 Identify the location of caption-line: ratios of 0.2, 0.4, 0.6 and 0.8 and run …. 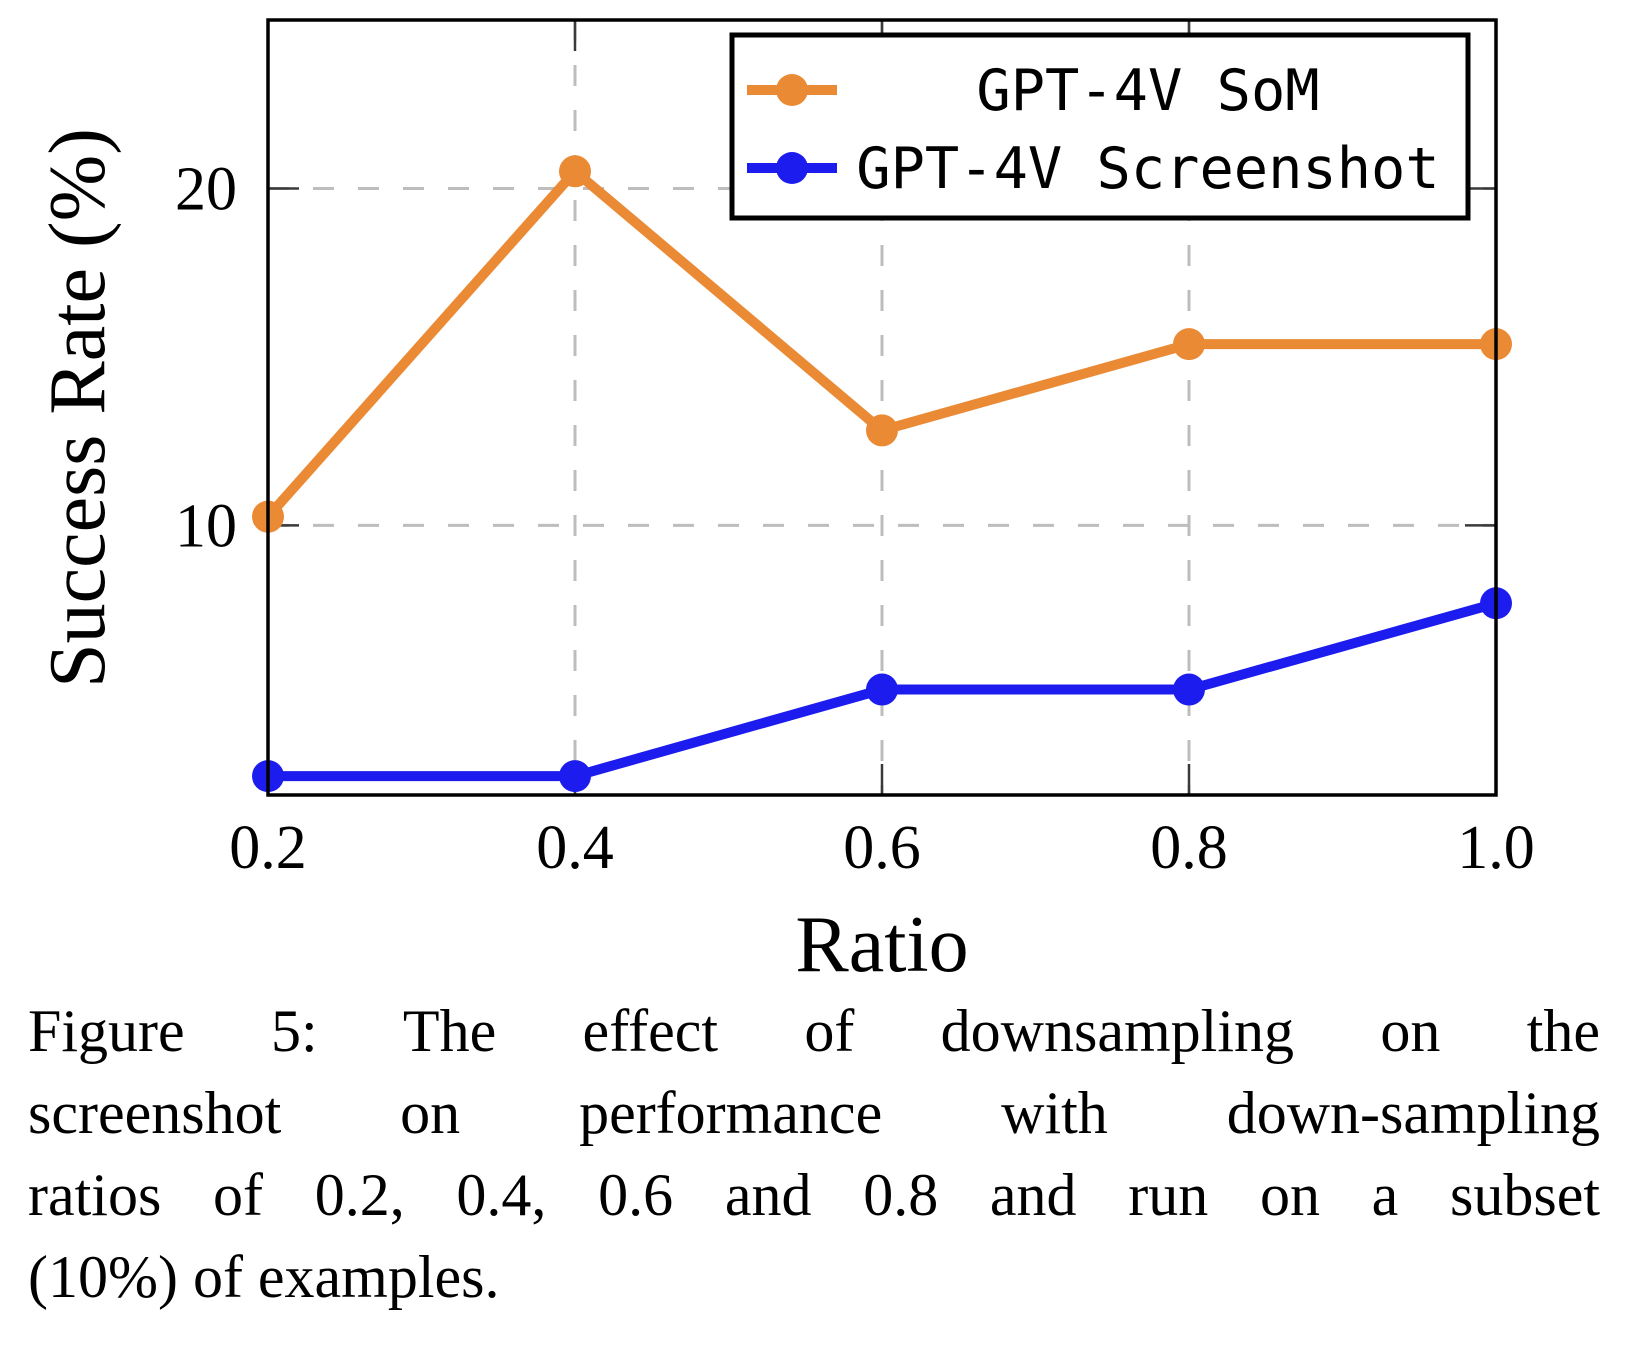
(814, 1195).